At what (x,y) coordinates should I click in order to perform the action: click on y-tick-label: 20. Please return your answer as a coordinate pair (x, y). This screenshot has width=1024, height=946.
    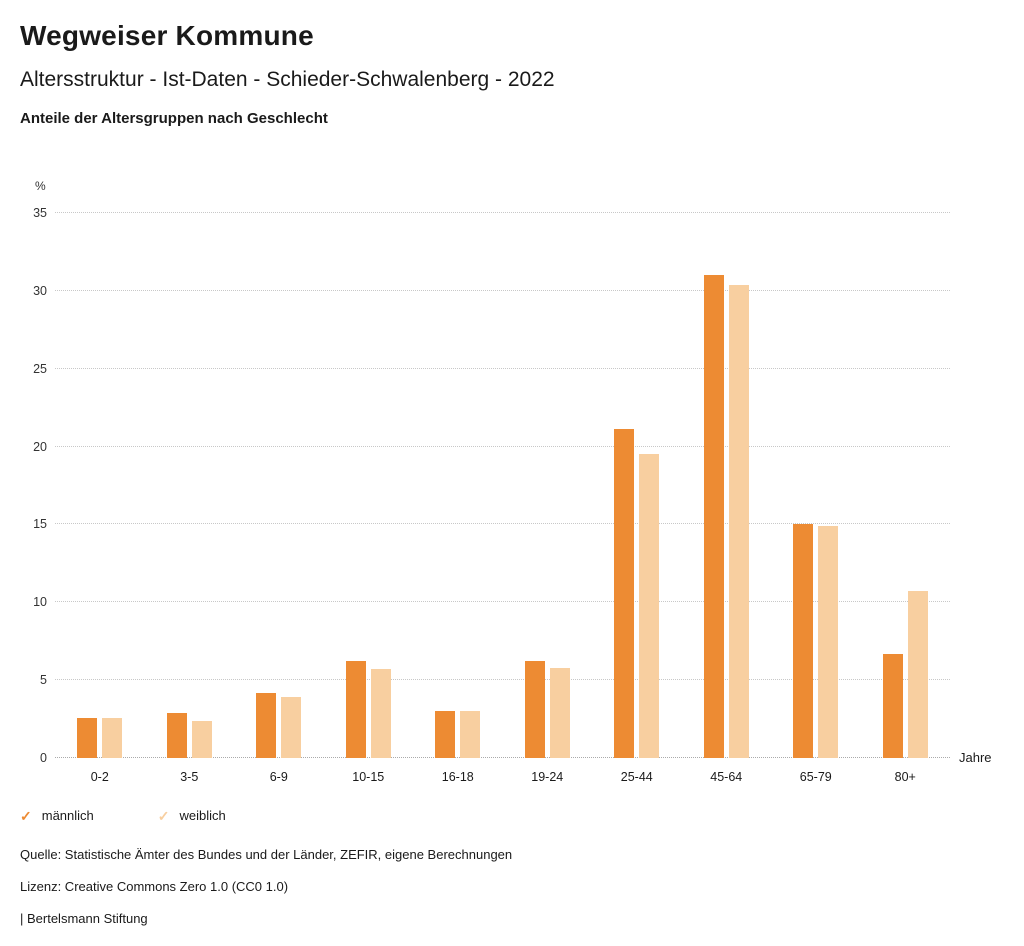
    Looking at the image, I should click on (40, 446).